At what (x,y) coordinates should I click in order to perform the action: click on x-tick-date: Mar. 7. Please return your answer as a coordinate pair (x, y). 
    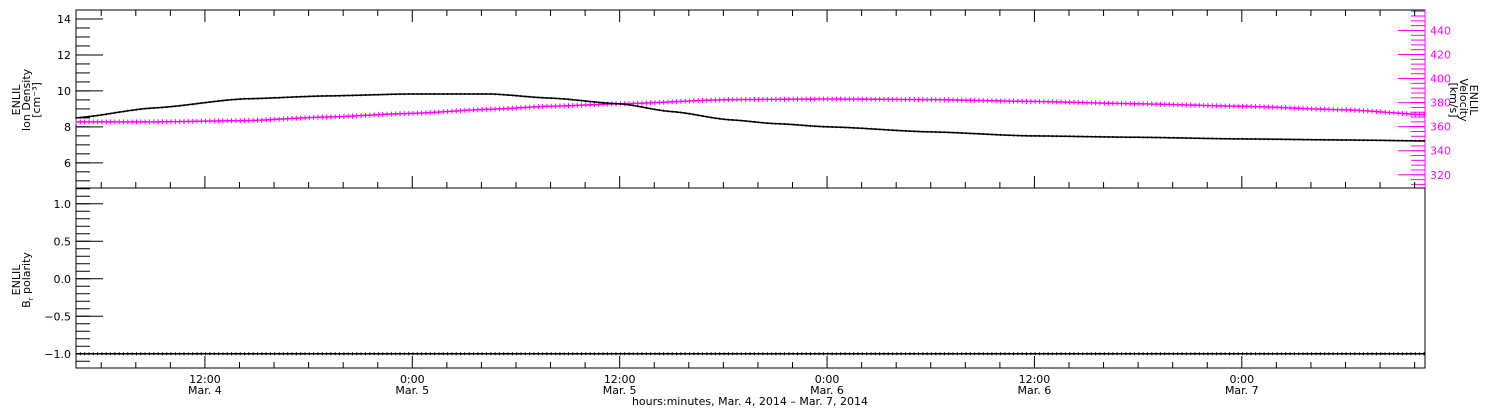
    Looking at the image, I should click on (1242, 390).